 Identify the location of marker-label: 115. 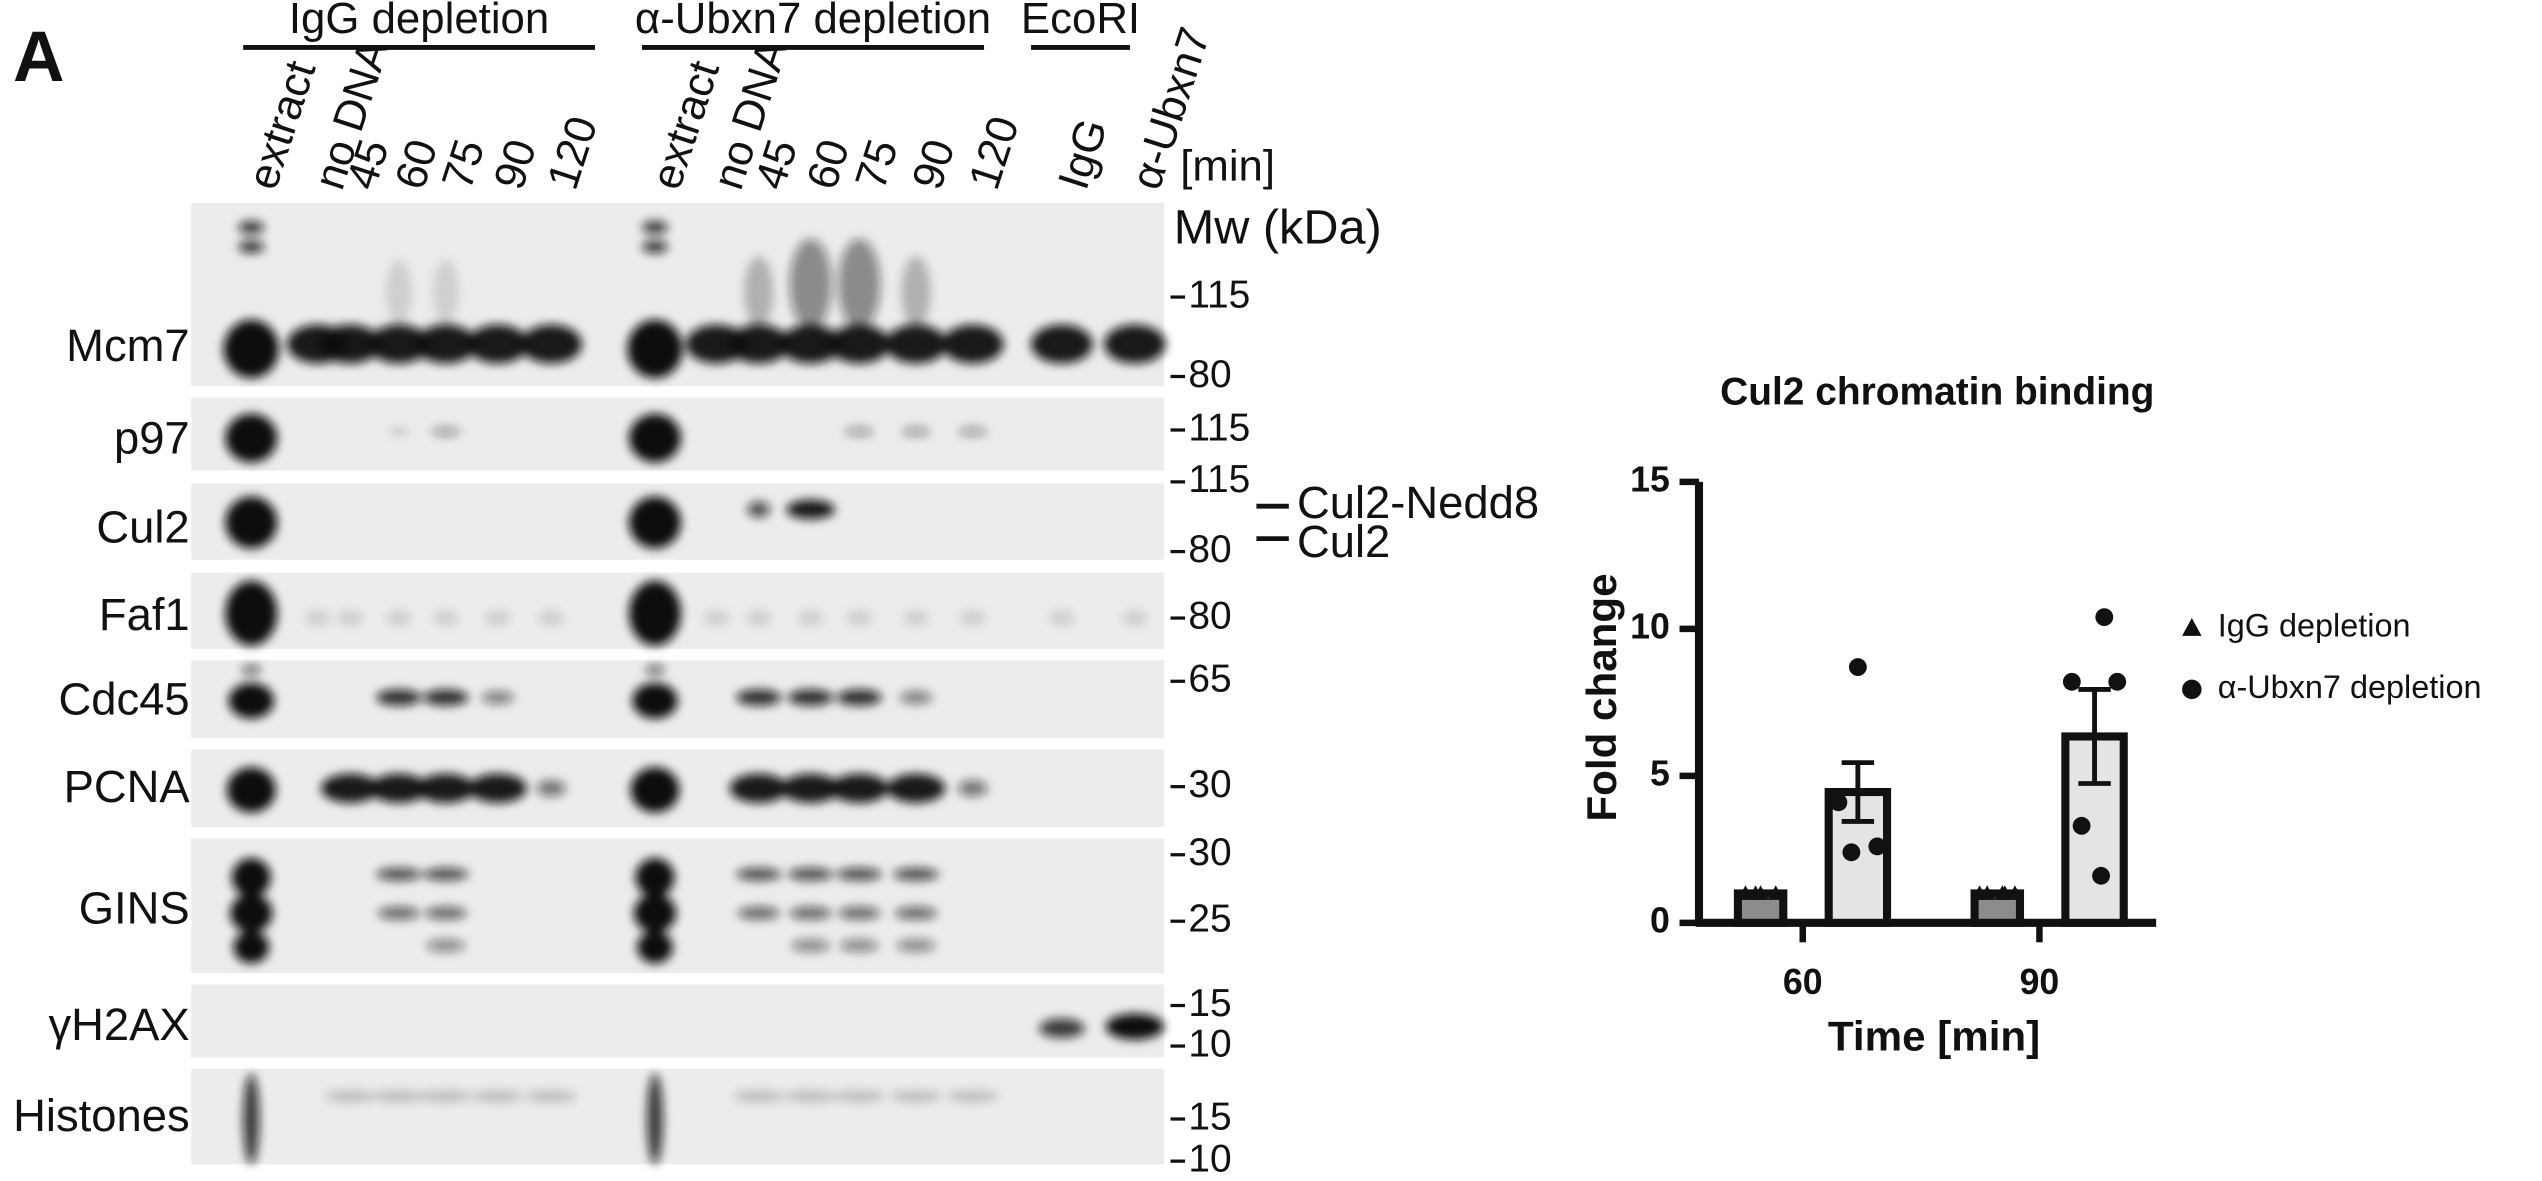
(1219, 427).